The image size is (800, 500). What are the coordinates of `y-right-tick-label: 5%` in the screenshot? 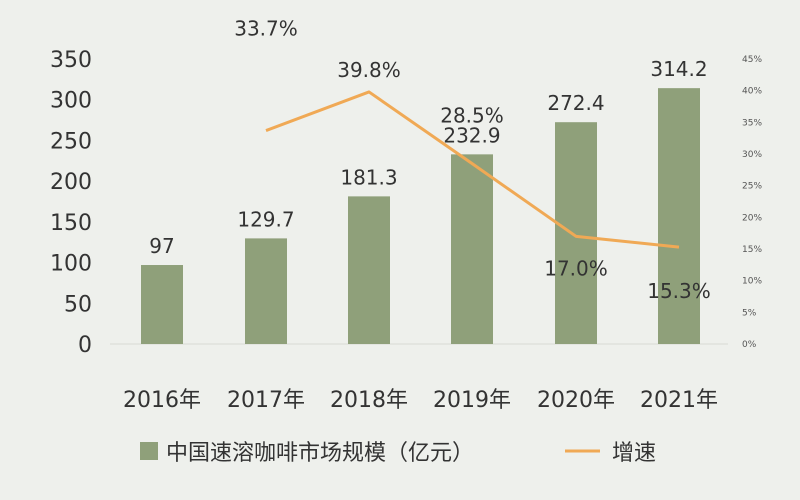 It's located at (749, 313).